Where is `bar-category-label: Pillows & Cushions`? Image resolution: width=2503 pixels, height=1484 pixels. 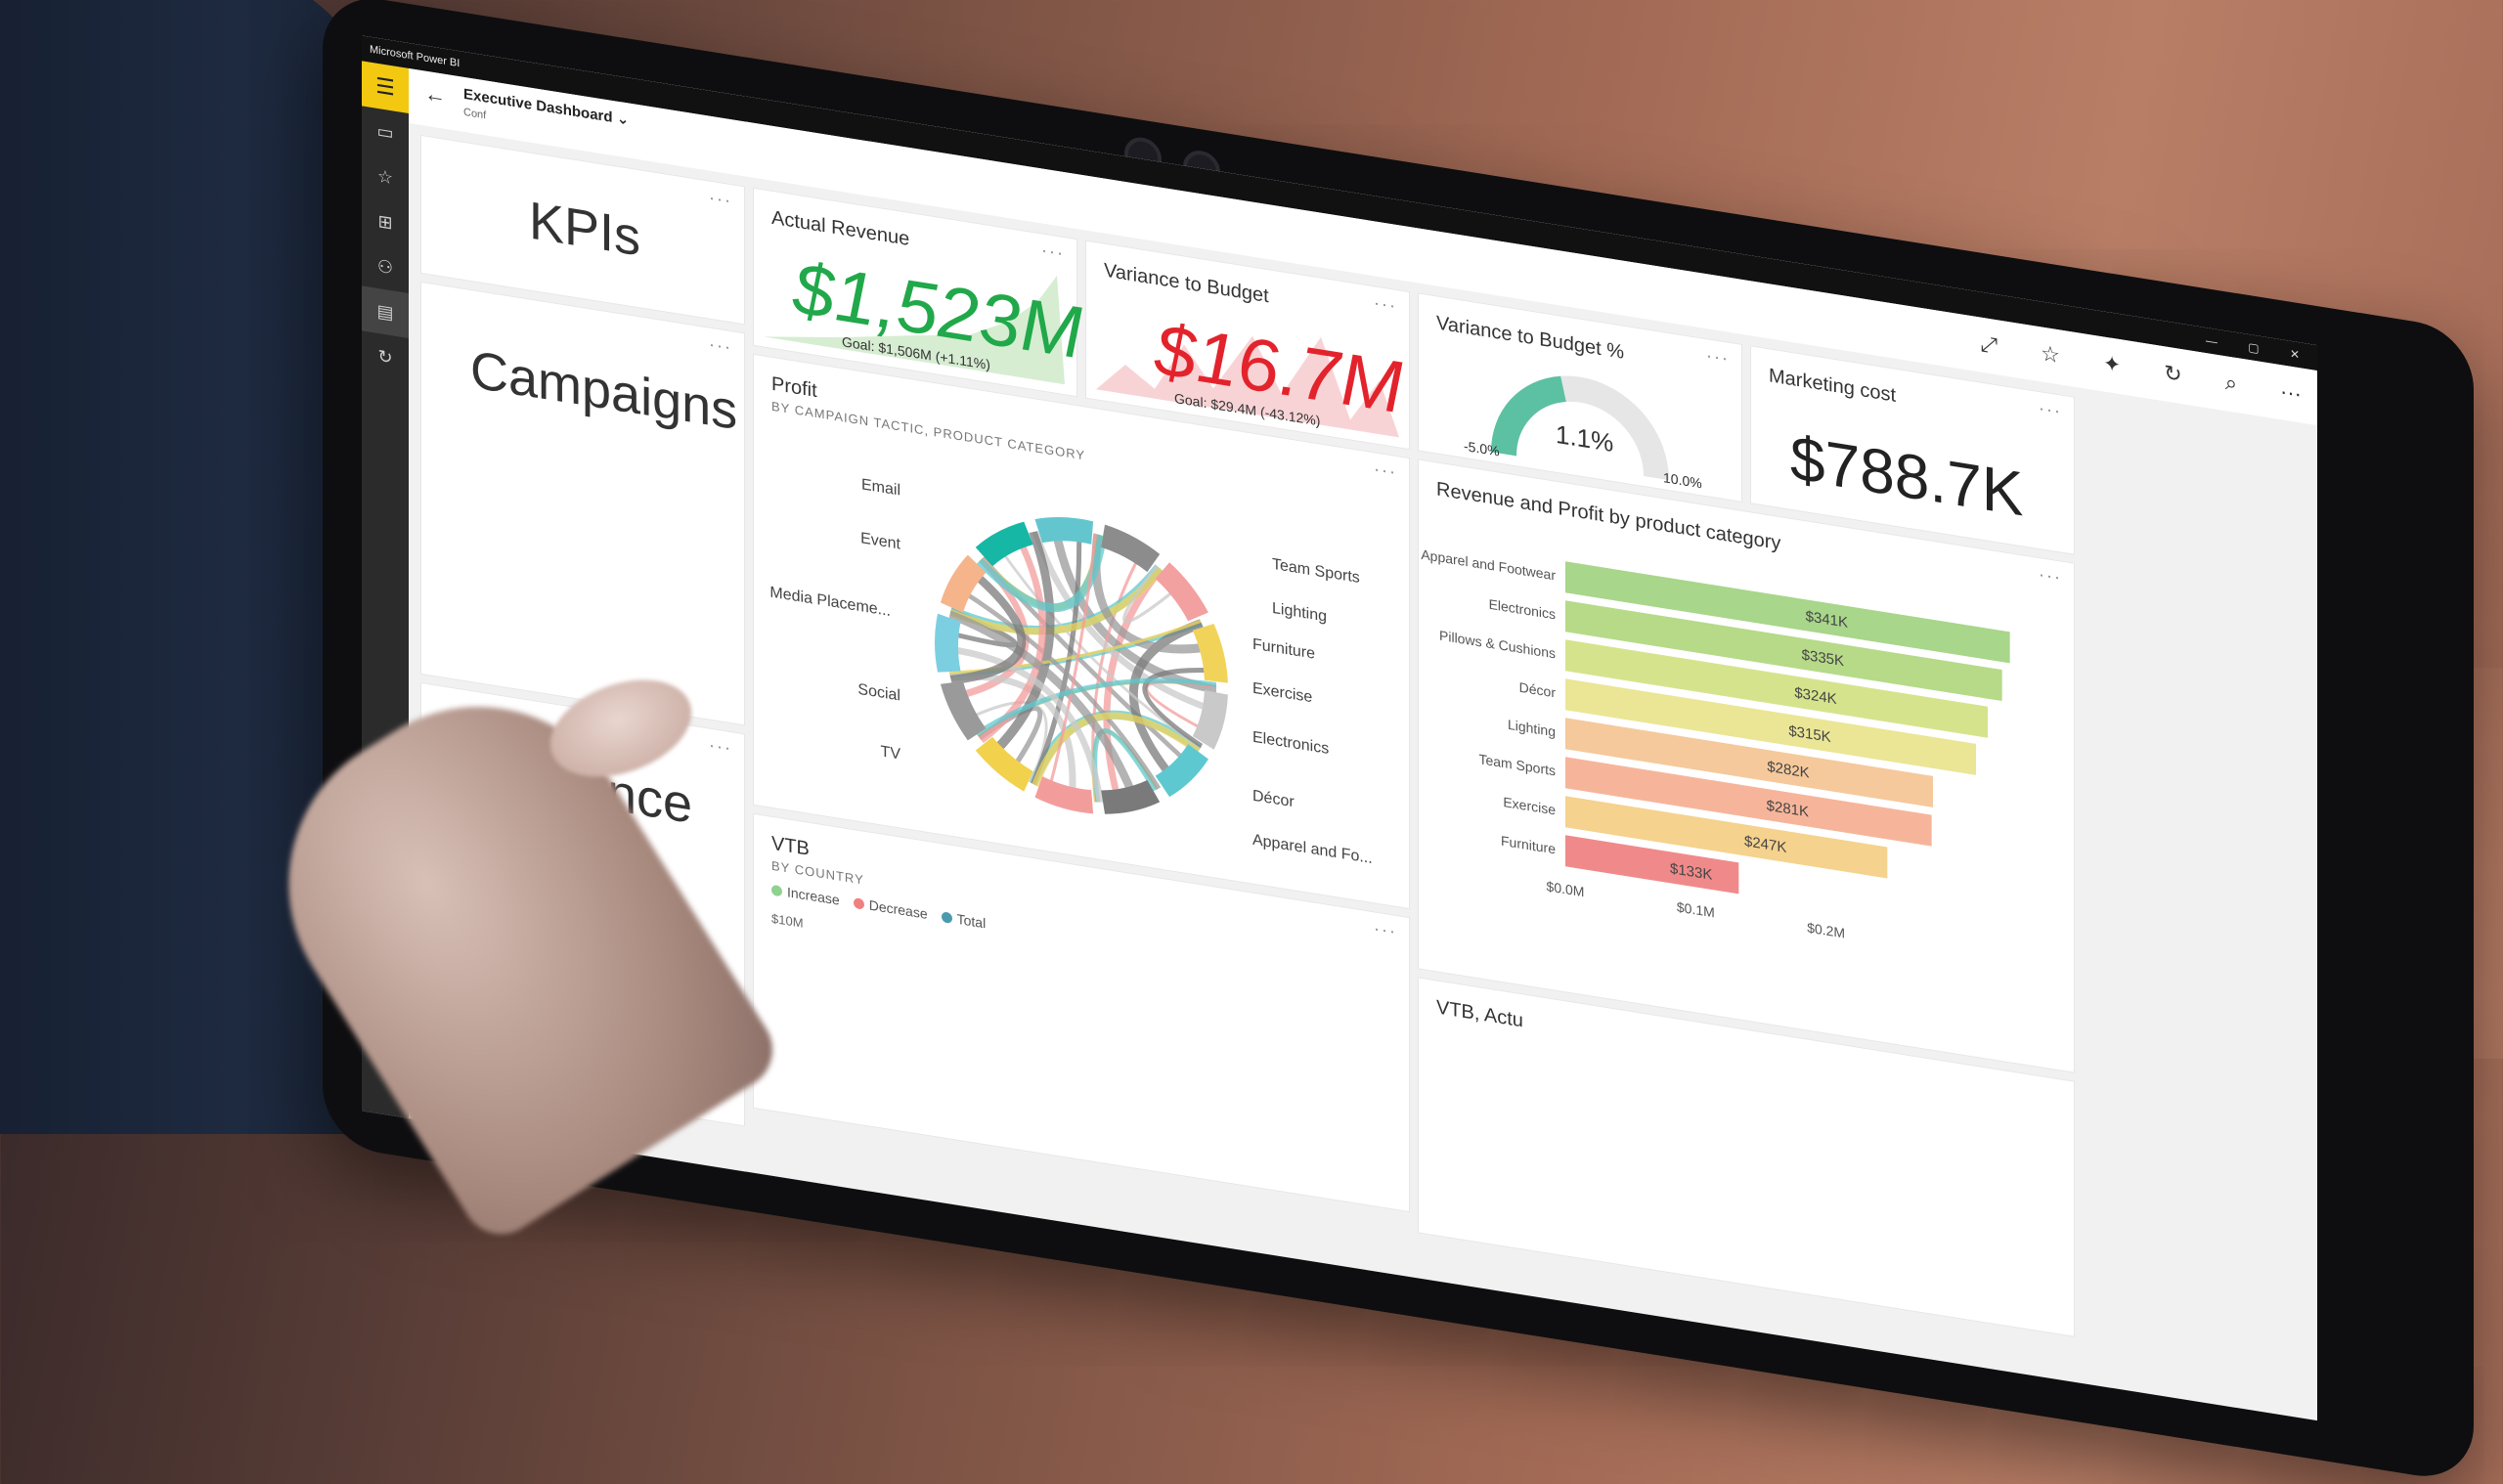 bar-category-label: Pillows & Cushions is located at coordinates (1497, 645).